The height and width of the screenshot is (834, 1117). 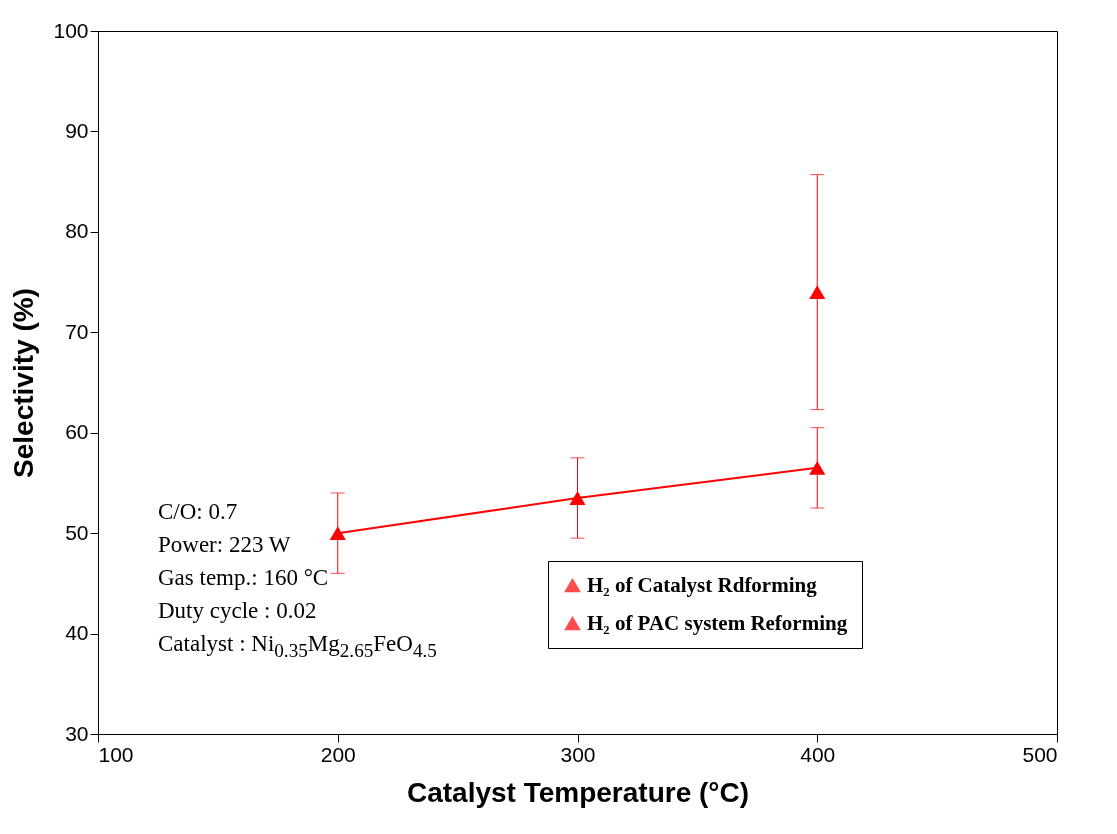 What do you see at coordinates (77, 231) in the screenshot?
I see `y-tick-label: 80` at bounding box center [77, 231].